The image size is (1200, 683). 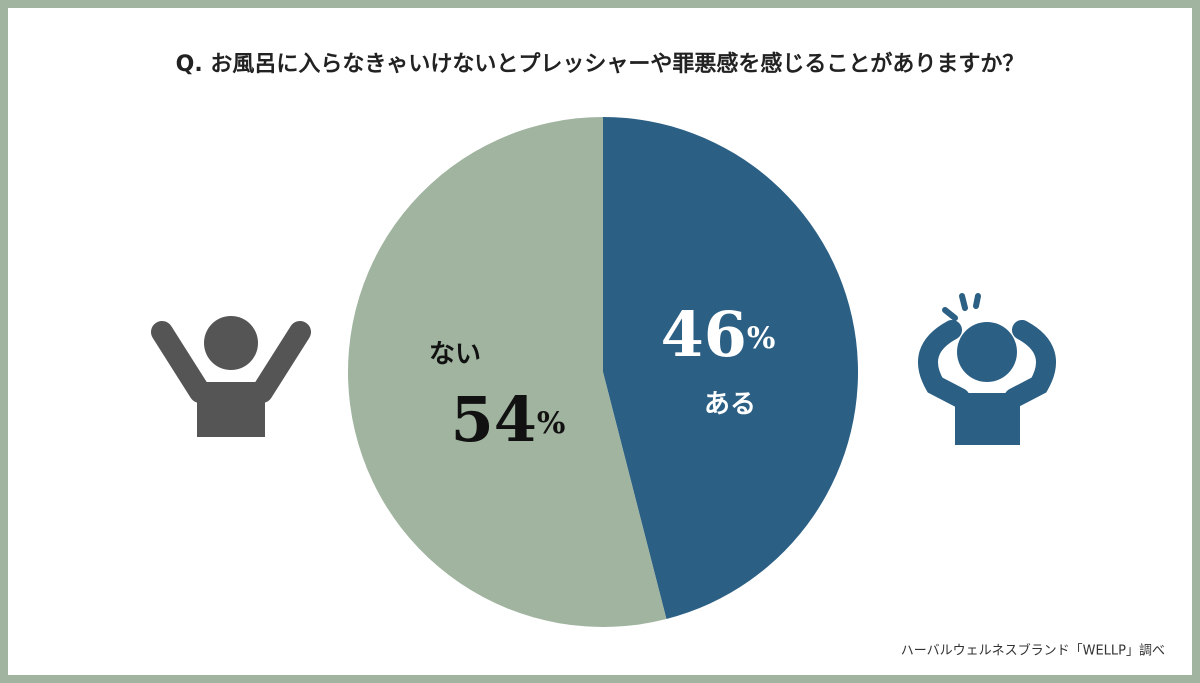 I want to click on category-label: ない, so click(x=455, y=355).